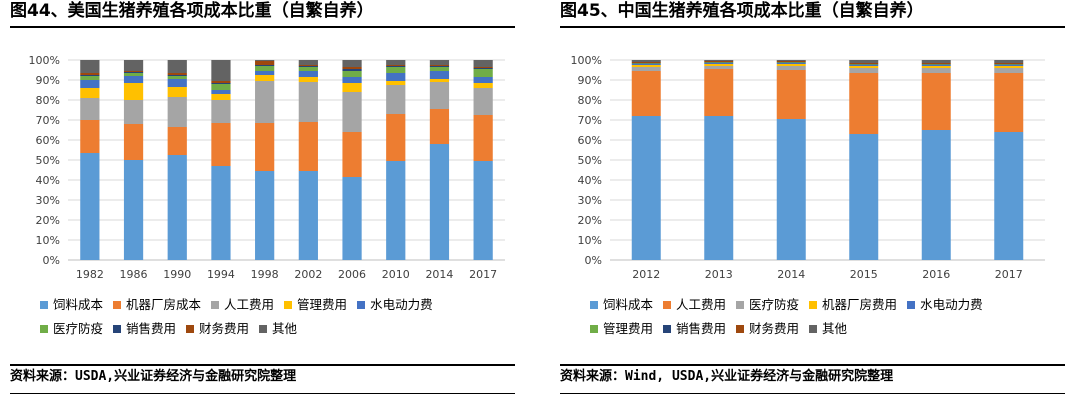  What do you see at coordinates (694, 305) in the screenshot?
I see `legend-item: 人工费用` at bounding box center [694, 305].